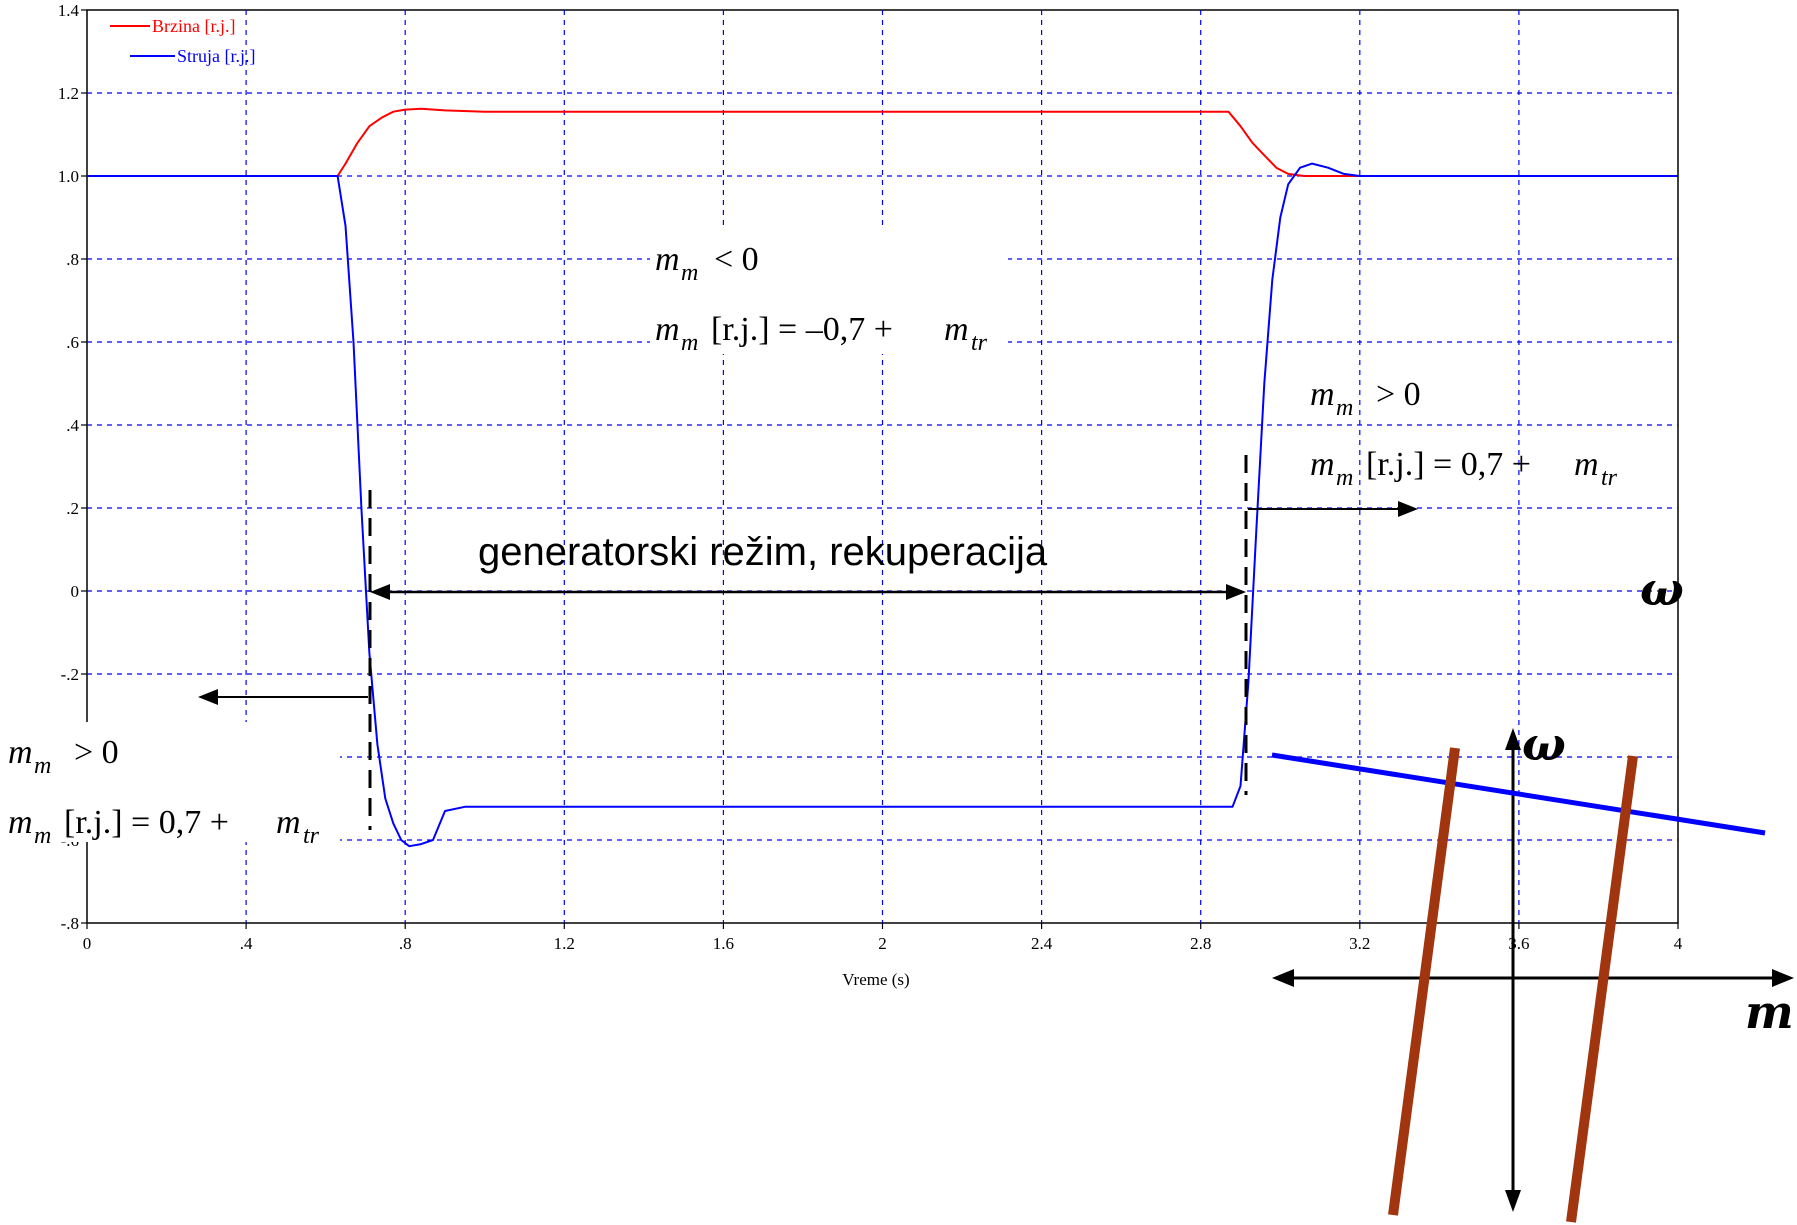 Image resolution: width=1797 pixels, height=1225 pixels. I want to click on x-tick-label-2: .8, so click(405, 943).